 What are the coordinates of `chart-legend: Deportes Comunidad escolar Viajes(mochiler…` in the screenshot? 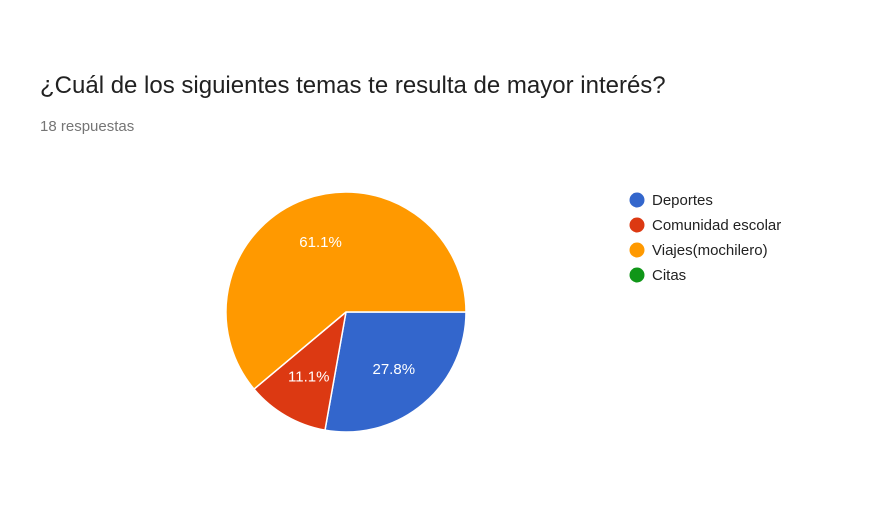 It's located at (705, 238).